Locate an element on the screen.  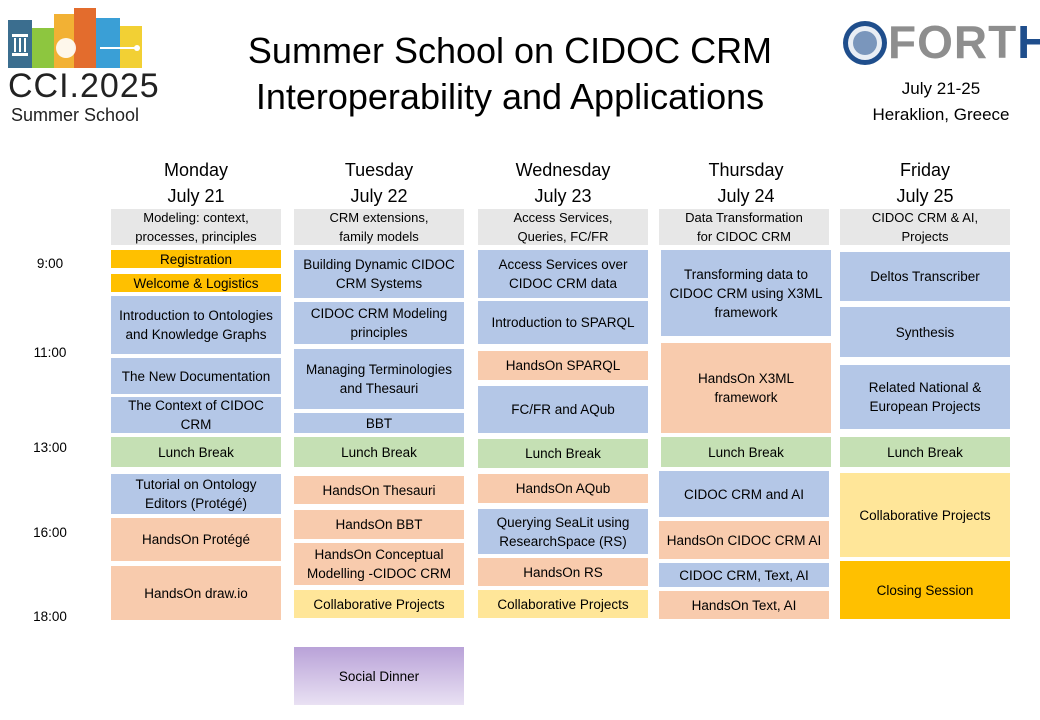
session-title: HandsOn RS is located at coordinates (563, 572).